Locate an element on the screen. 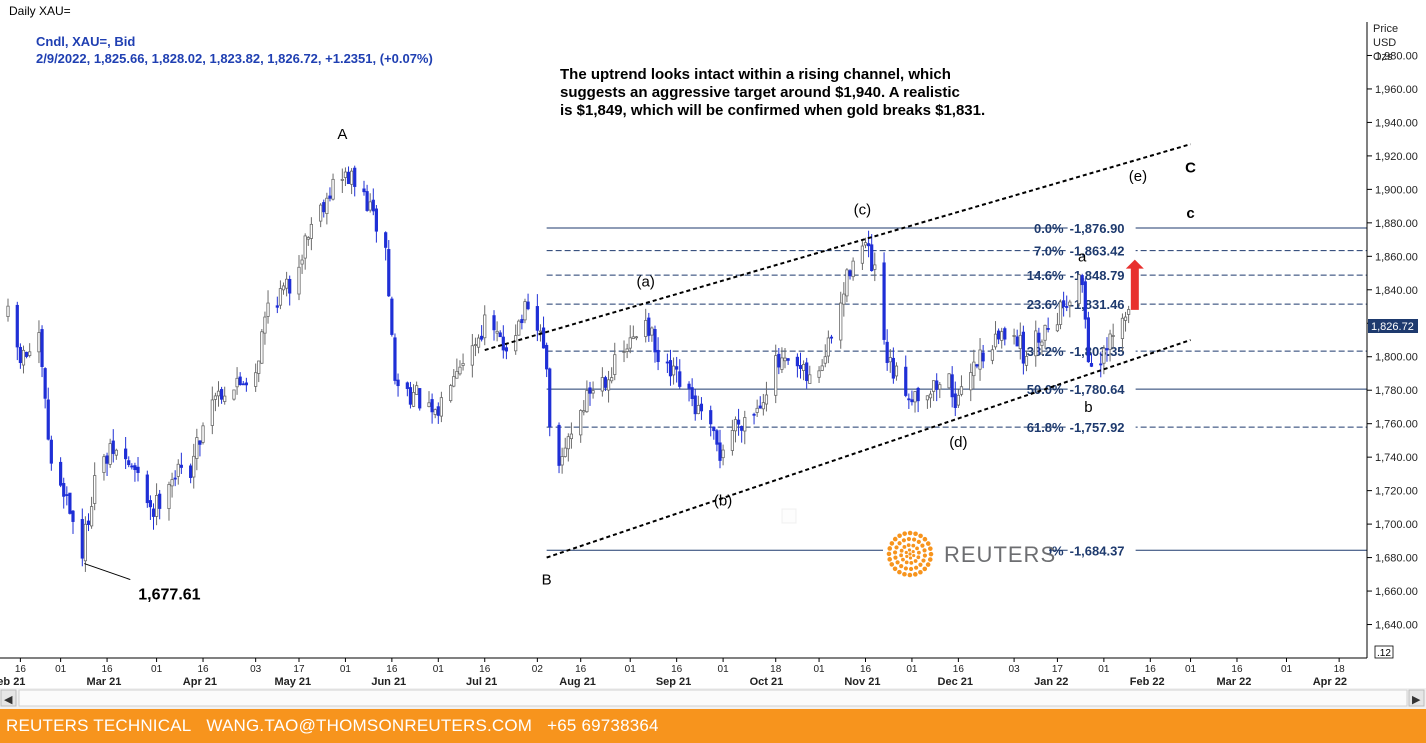 Image resolution: width=1426 pixels, height=743 pixels. x-day-label: 16 is located at coordinates (866, 669).